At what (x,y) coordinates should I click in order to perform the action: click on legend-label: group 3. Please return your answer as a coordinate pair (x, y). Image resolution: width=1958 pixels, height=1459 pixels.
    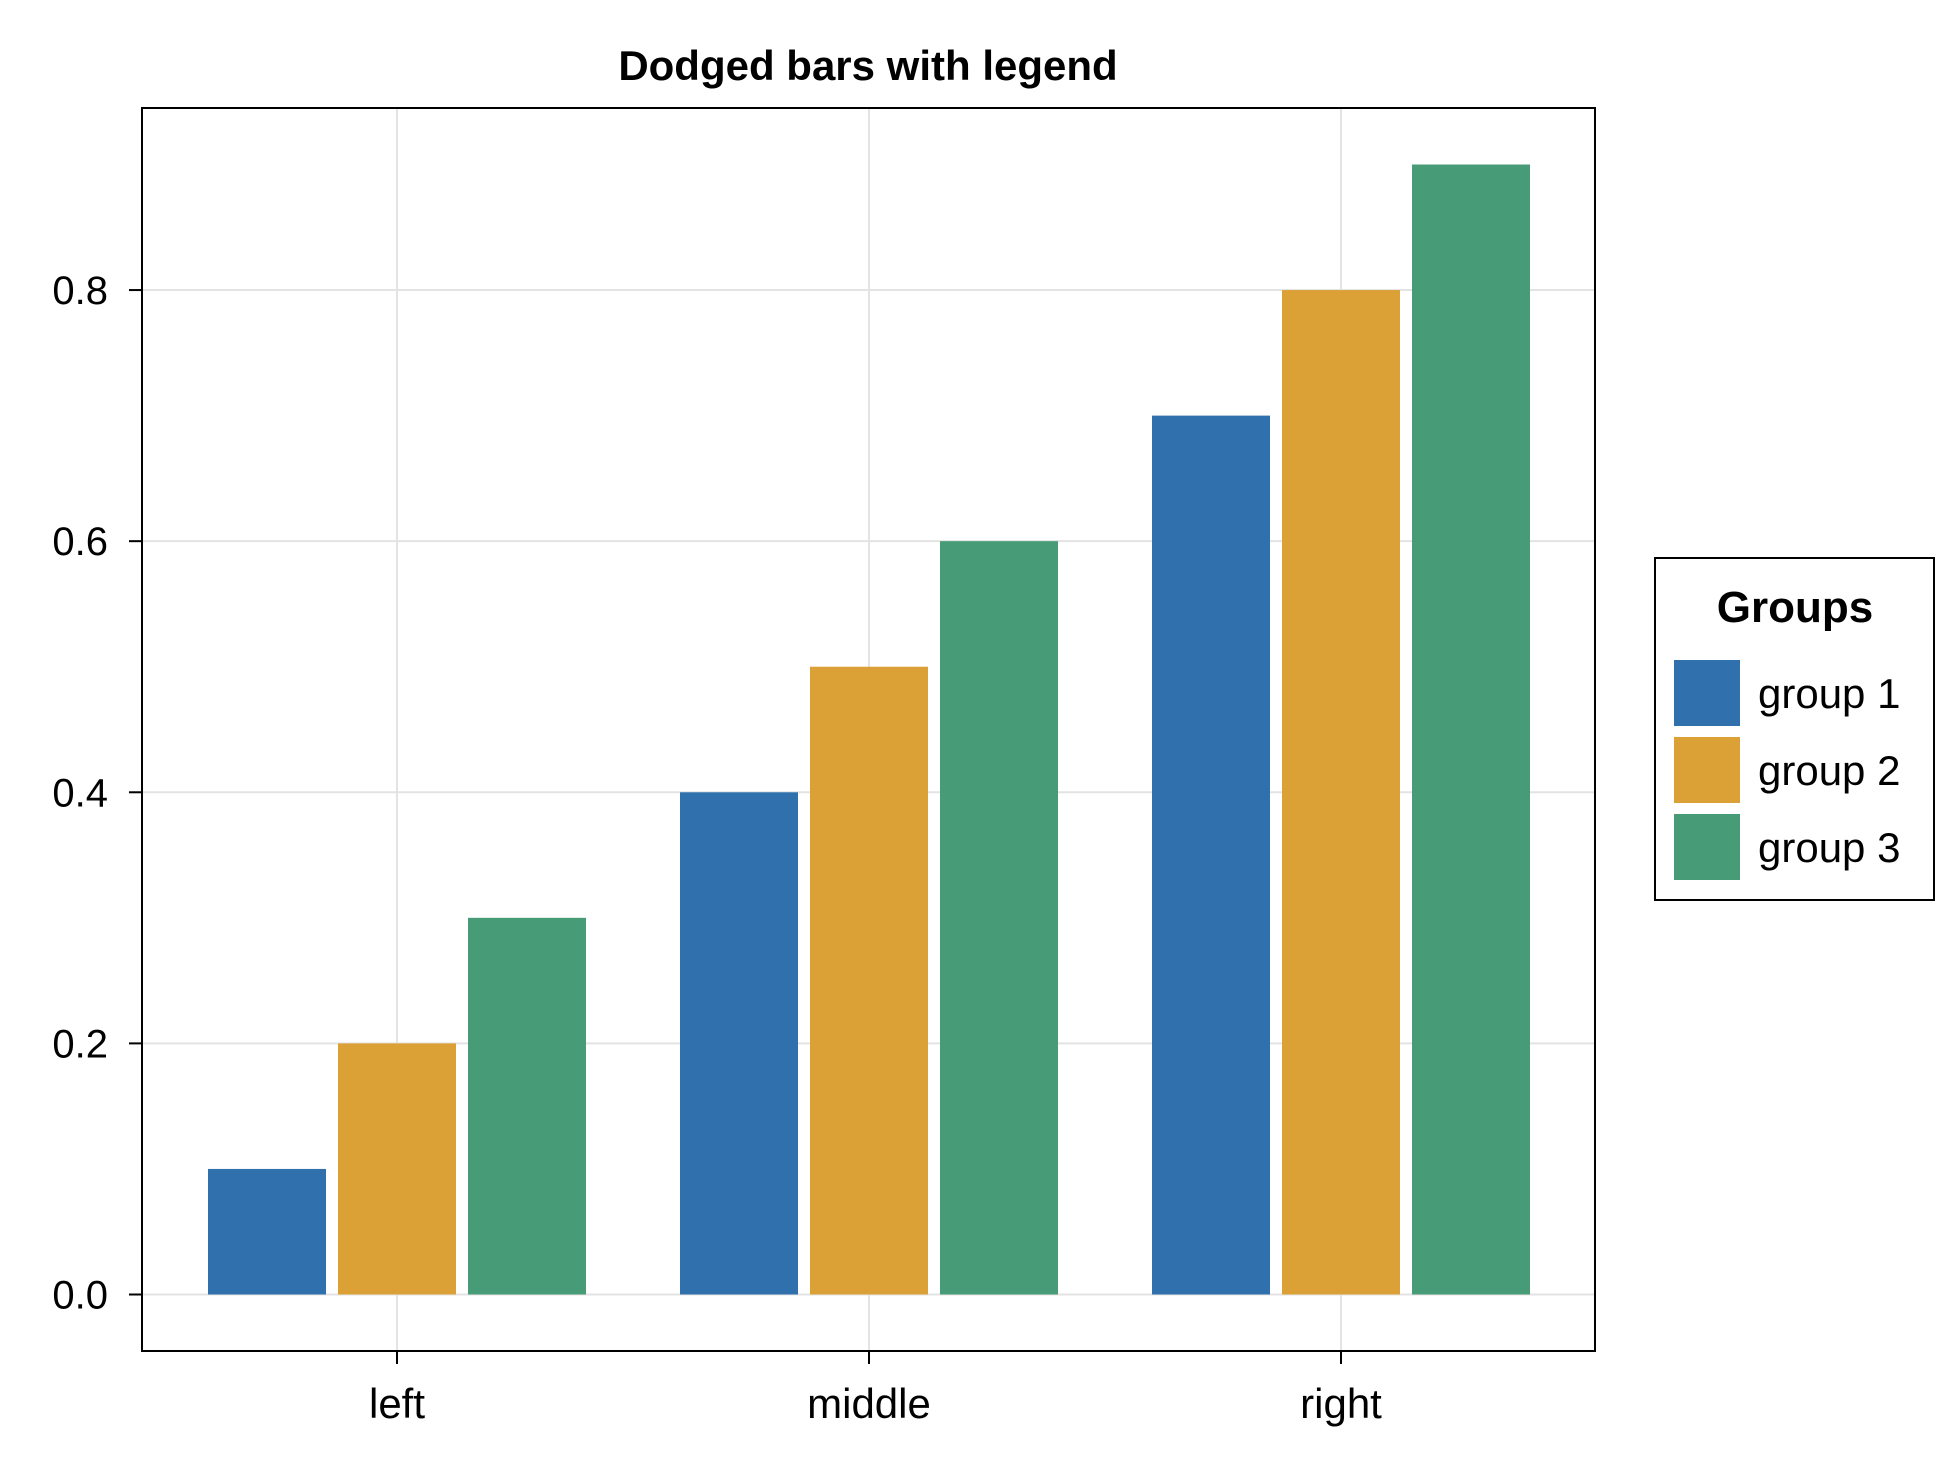
    Looking at the image, I should click on (1829, 847).